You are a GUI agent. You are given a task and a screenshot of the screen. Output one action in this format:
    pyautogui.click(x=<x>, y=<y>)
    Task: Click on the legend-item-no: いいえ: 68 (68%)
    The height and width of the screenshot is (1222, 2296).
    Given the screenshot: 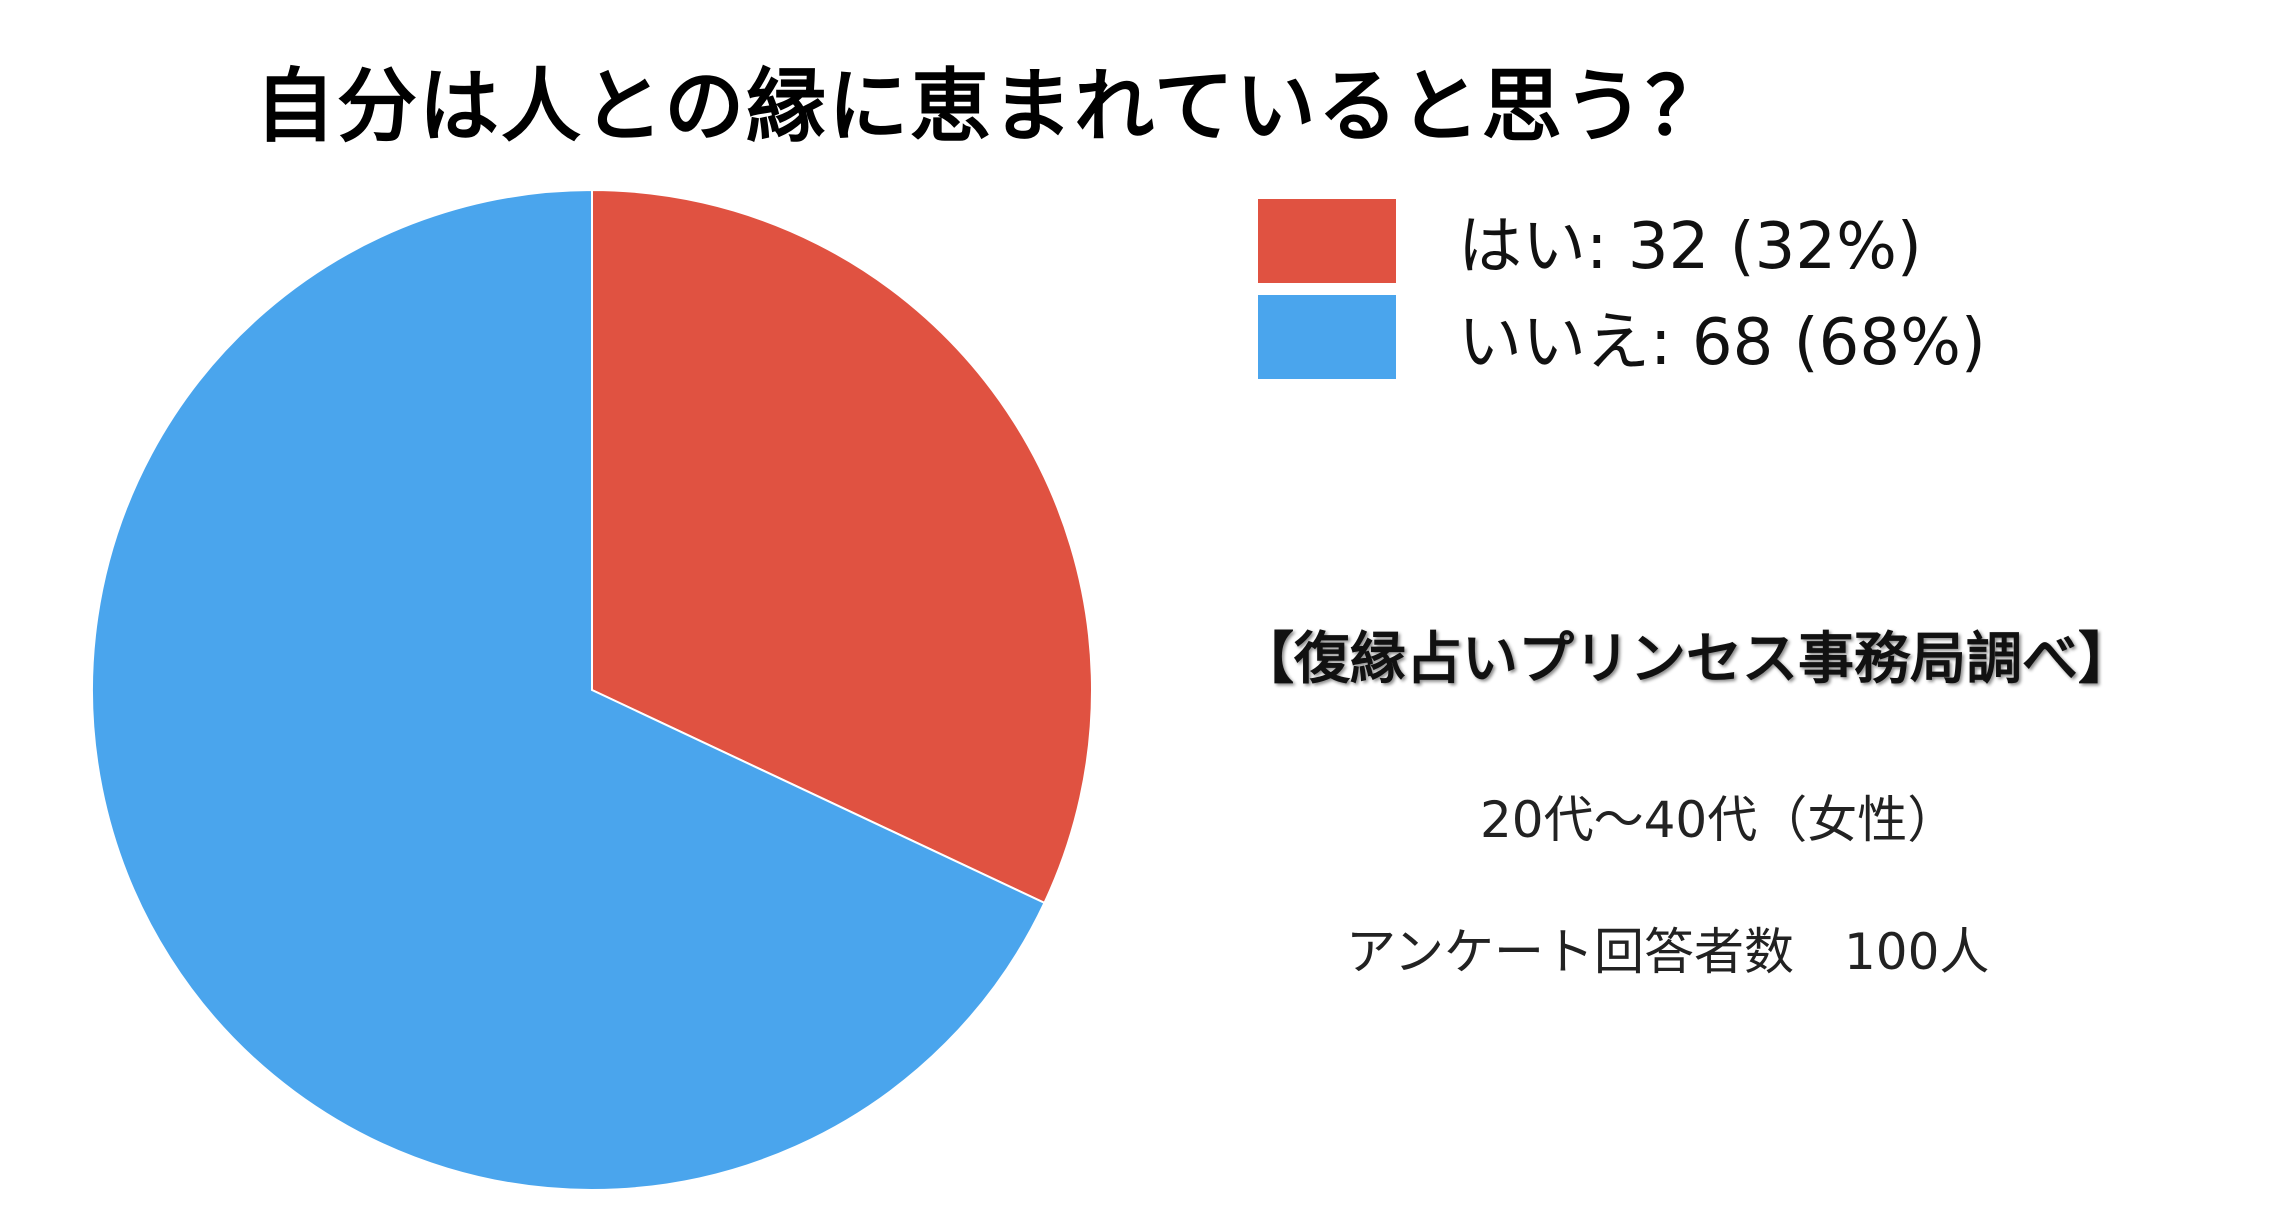 What is the action you would take?
    pyautogui.click(x=1622, y=337)
    